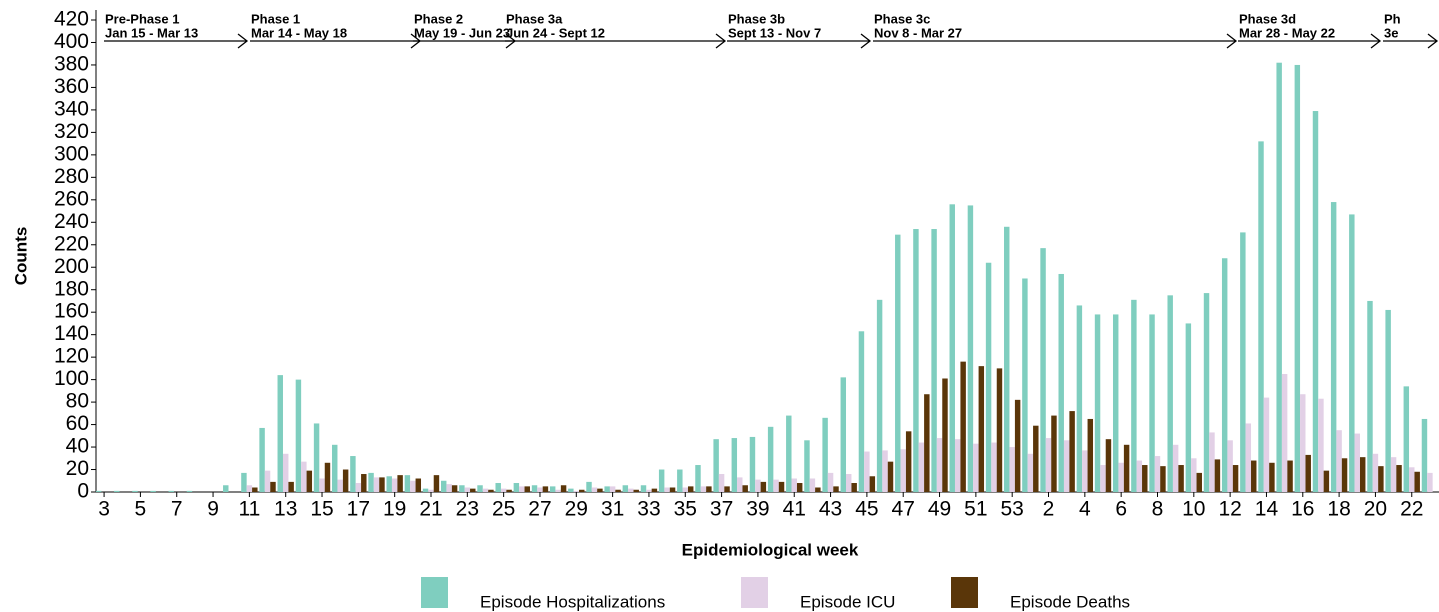 This screenshot has width=1439, height=612. I want to click on x-tick-label: 20, so click(1375, 509).